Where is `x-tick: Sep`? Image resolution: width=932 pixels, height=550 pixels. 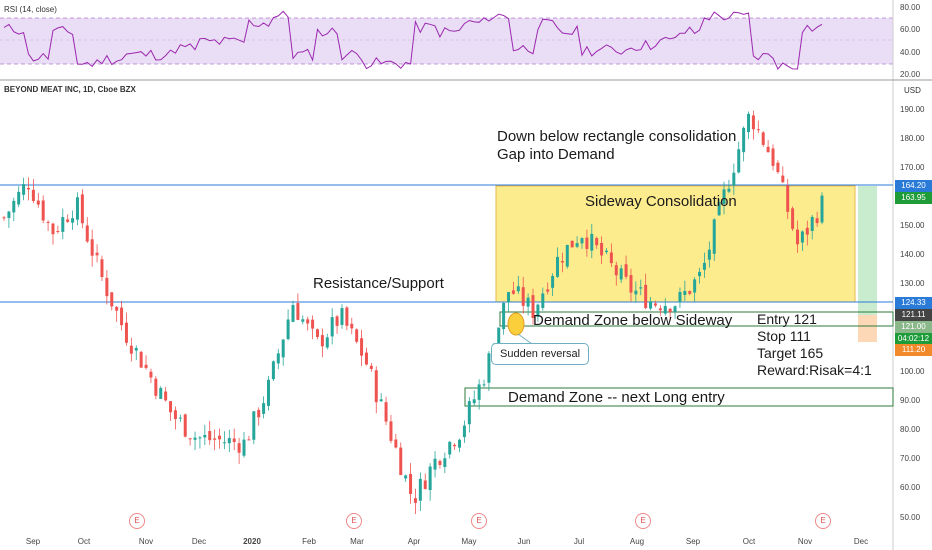 x-tick: Sep is located at coordinates (693, 541).